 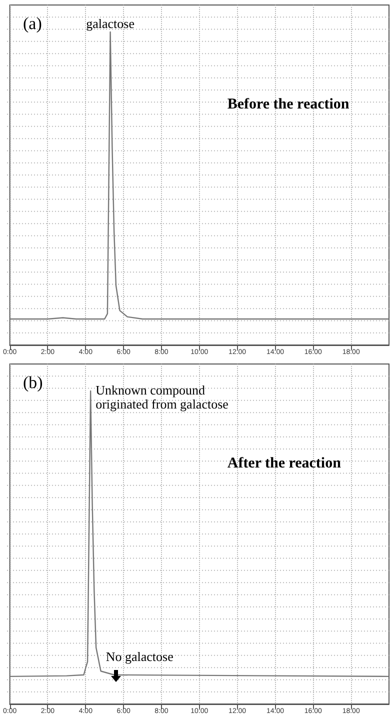 I want to click on annotation: No galactose, so click(x=140, y=656).